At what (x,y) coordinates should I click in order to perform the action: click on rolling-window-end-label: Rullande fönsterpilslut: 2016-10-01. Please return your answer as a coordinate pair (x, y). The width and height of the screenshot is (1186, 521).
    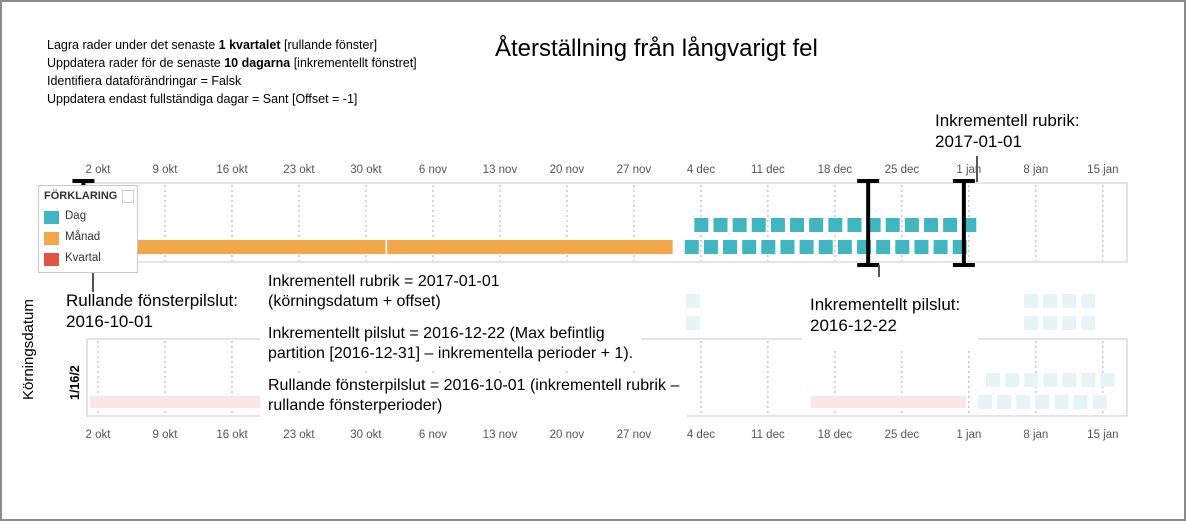
    Looking at the image, I should click on (152, 311).